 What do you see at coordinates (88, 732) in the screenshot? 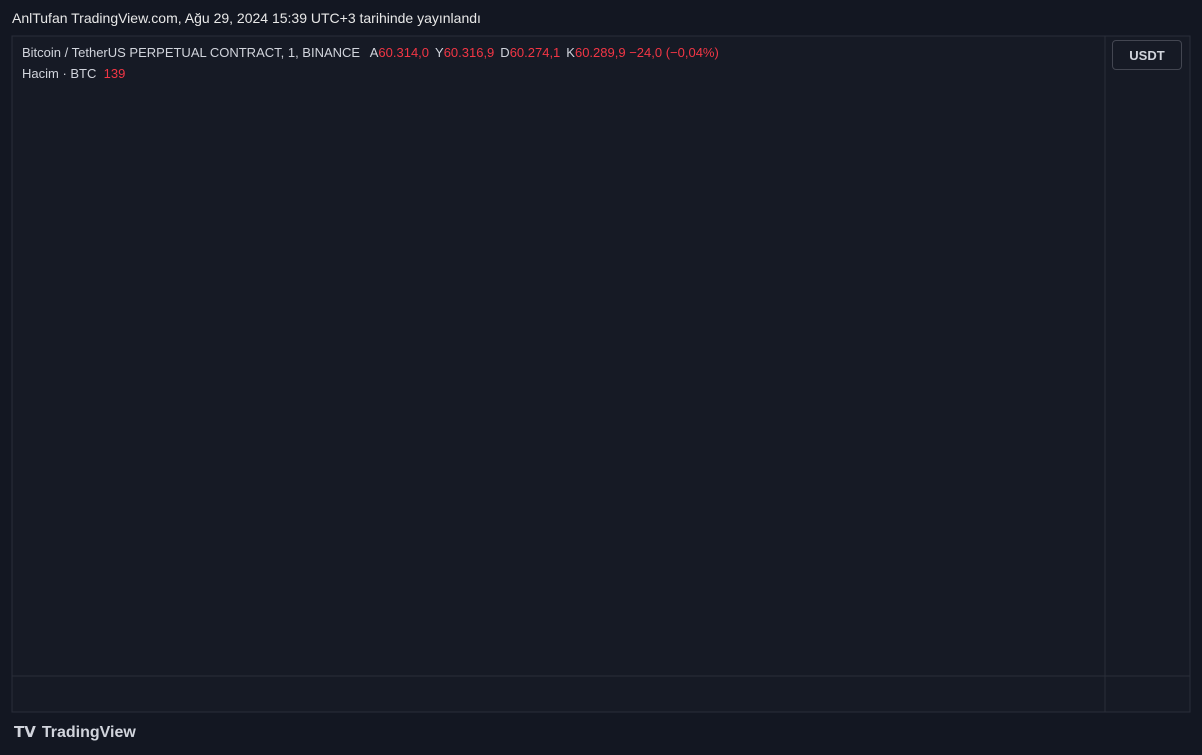
I see `logo-text: TradingView` at bounding box center [88, 732].